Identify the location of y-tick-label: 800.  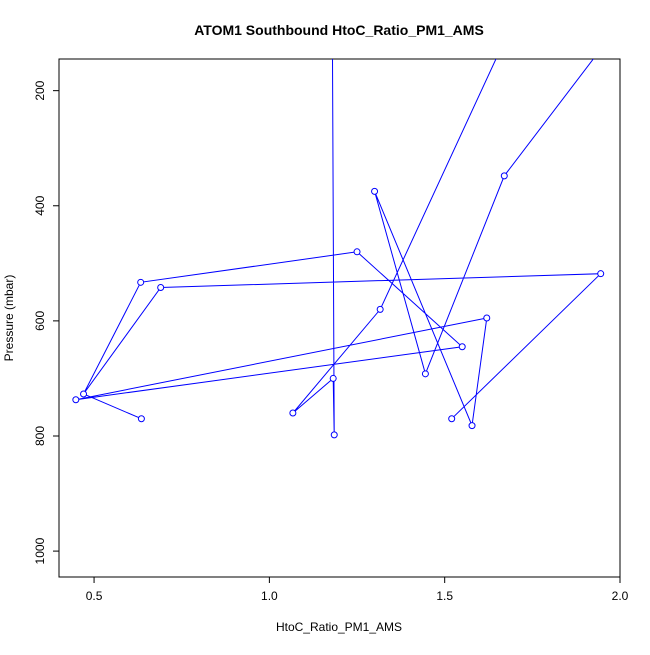
(40, 436).